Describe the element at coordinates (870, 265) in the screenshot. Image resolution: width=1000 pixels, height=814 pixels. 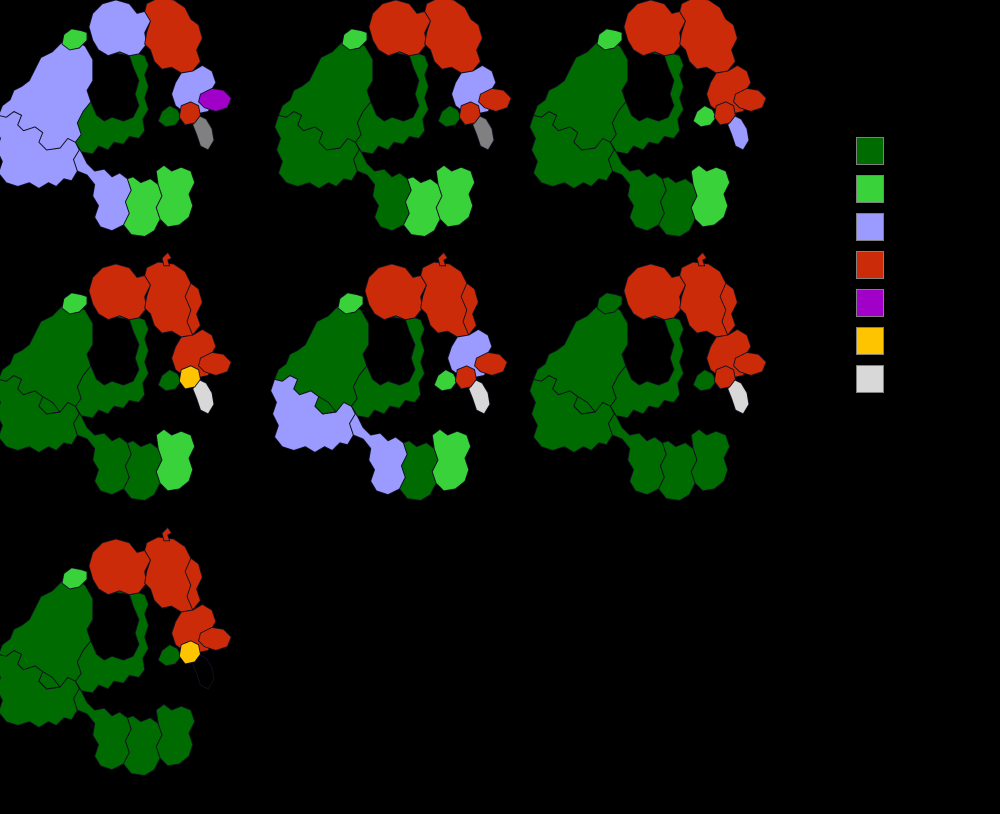
I see `legend-swatch-red_orange` at that location.